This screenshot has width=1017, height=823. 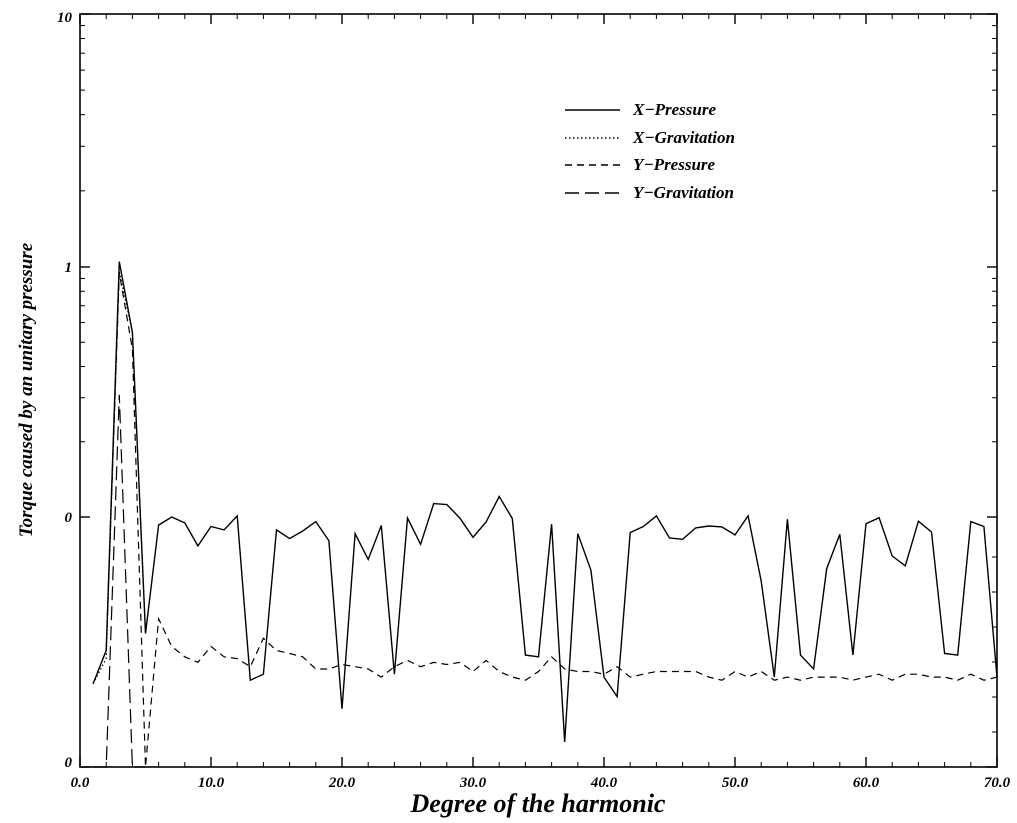 I want to click on x-tick-label: 50.0, so click(x=735, y=783).